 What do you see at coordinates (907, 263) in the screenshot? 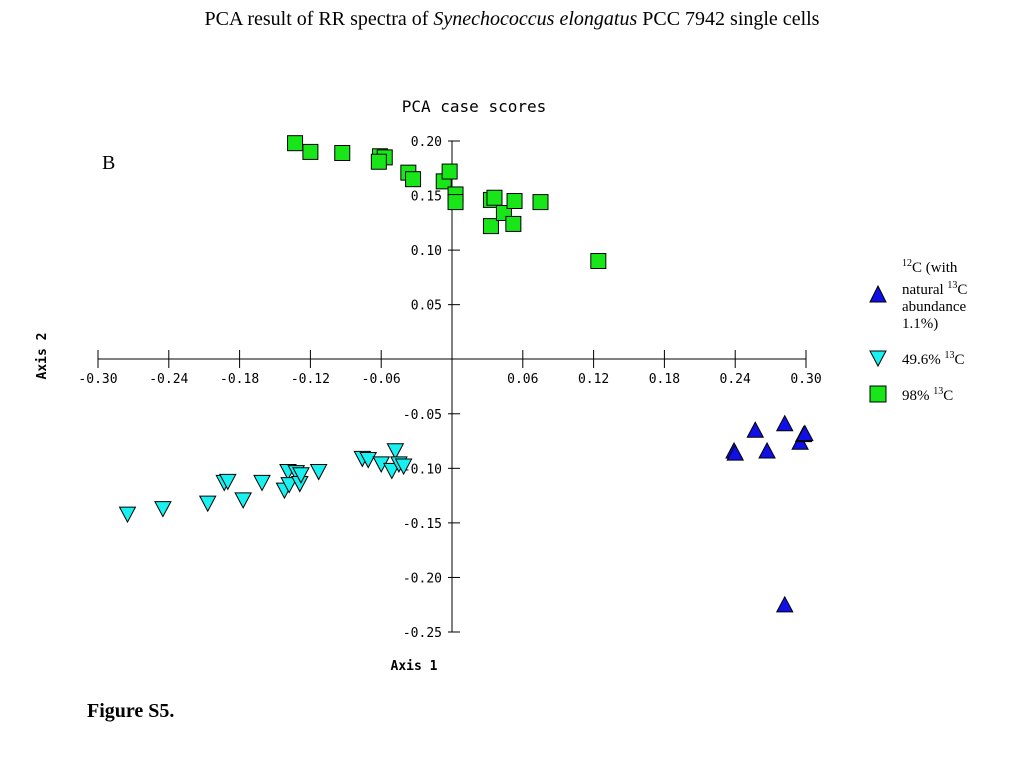
I see `legend-item-12c-iso: 12` at bounding box center [907, 263].